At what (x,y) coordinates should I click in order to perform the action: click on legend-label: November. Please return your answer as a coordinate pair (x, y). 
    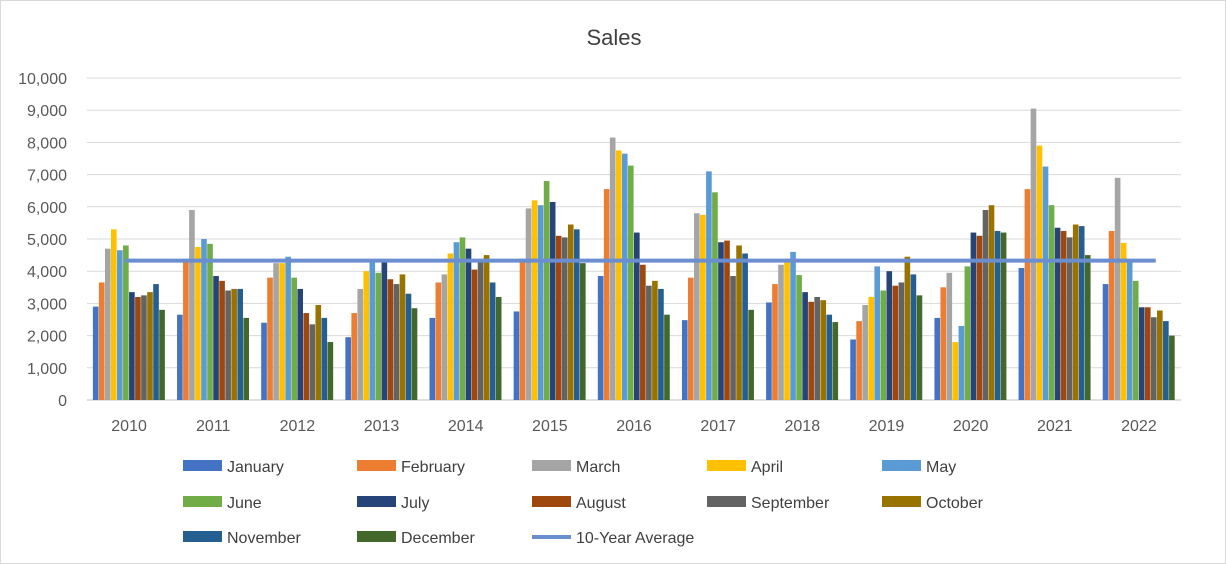
    Looking at the image, I should click on (264, 538).